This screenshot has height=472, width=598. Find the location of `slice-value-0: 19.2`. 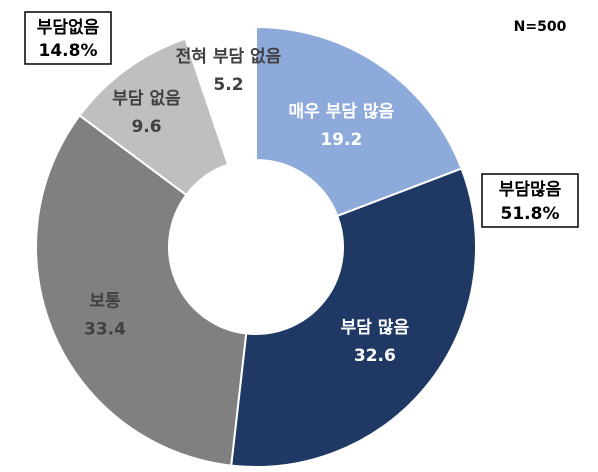

slice-value-0: 19.2 is located at coordinates (341, 140).